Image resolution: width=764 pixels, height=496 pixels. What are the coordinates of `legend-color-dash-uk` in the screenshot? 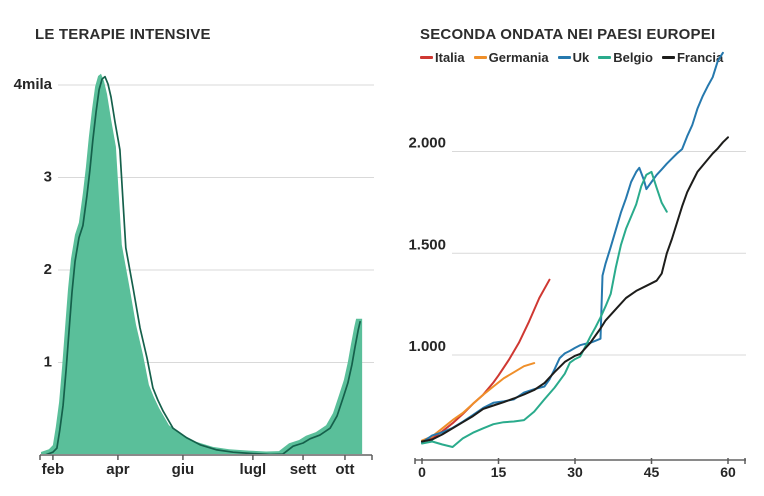 It's located at (564, 57).